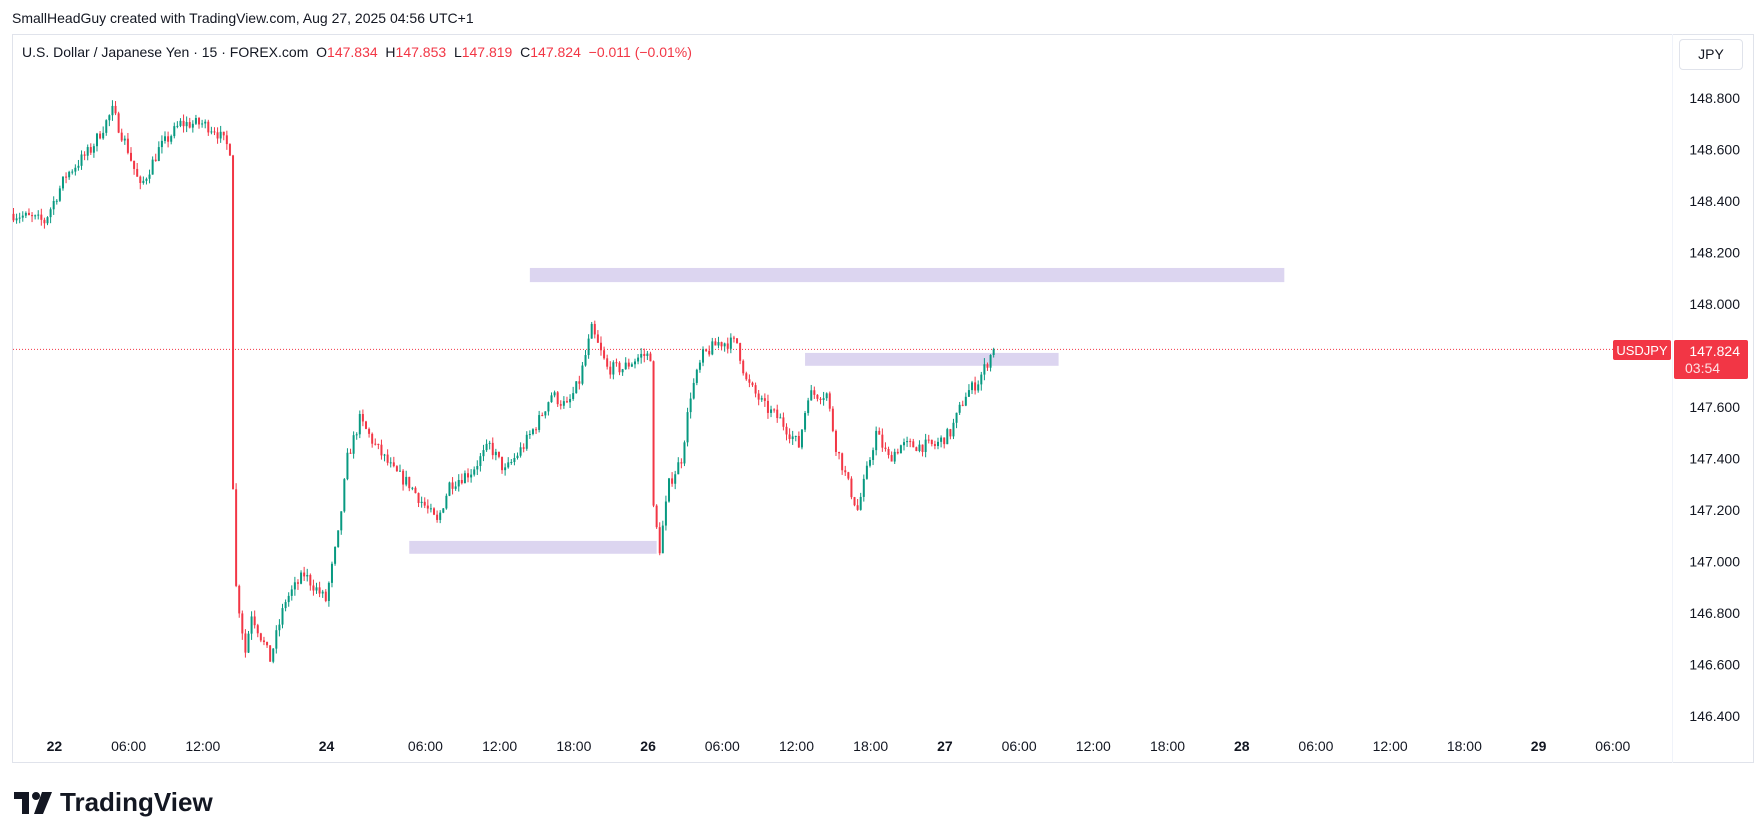 Image resolution: width=1763 pixels, height=839 pixels. I want to click on open-label: O, so click(322, 52).